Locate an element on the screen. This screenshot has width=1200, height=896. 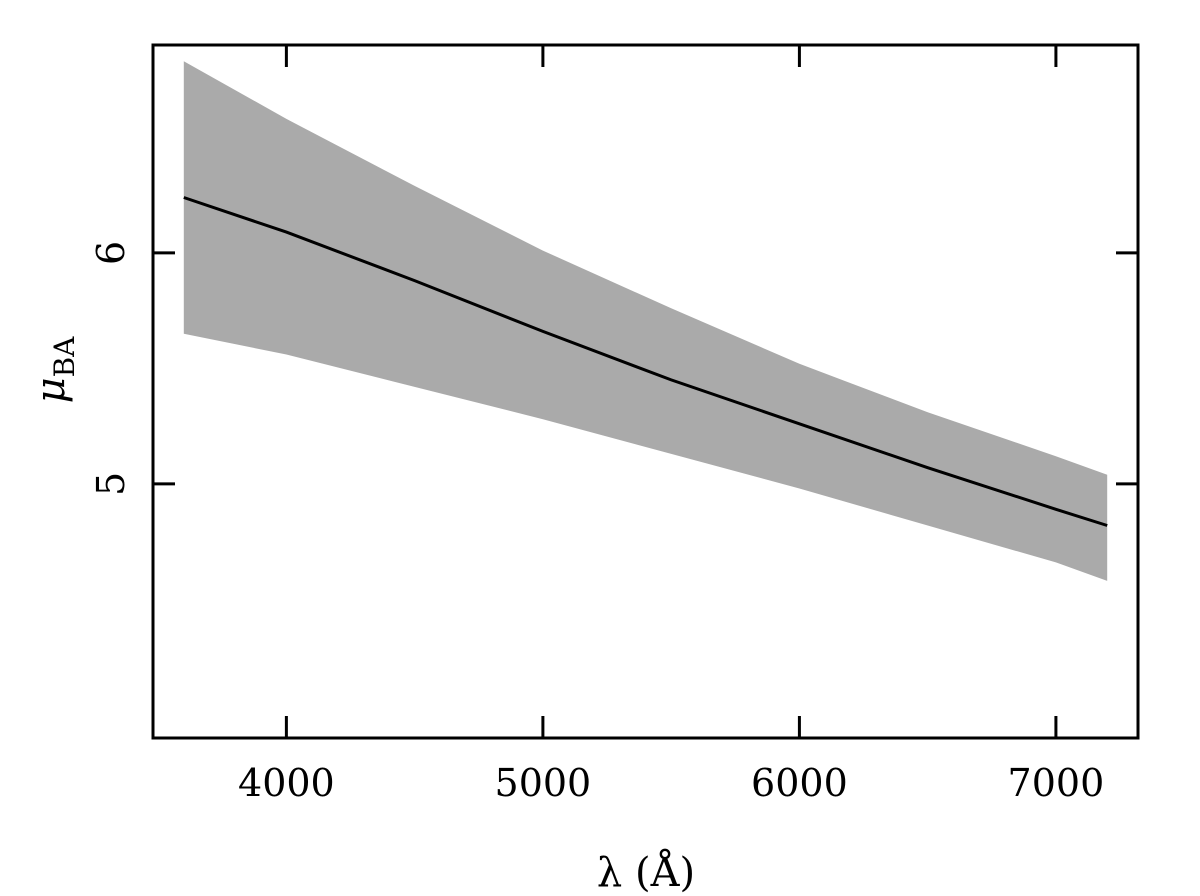
x-tick-label: 7000 is located at coordinates (1056, 783).